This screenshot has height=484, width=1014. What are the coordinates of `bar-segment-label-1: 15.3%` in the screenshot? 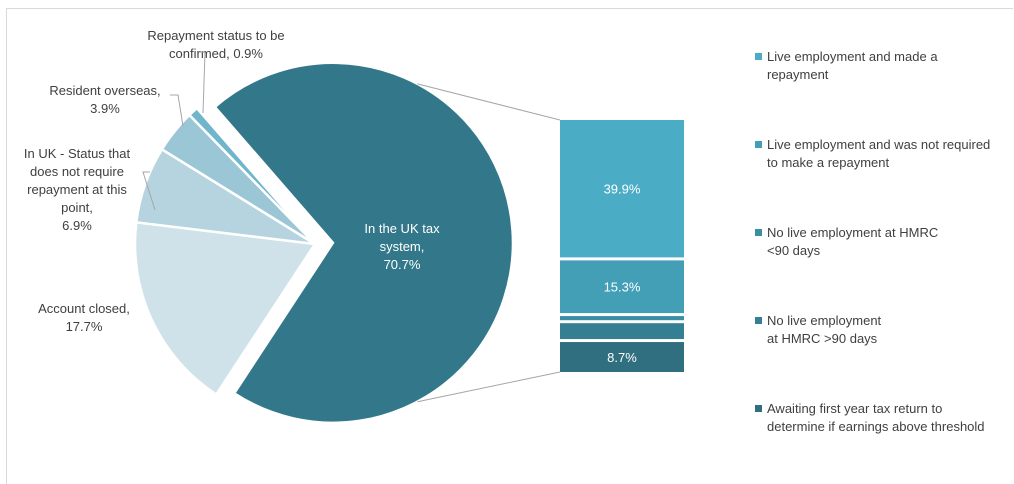 It's located at (622, 287).